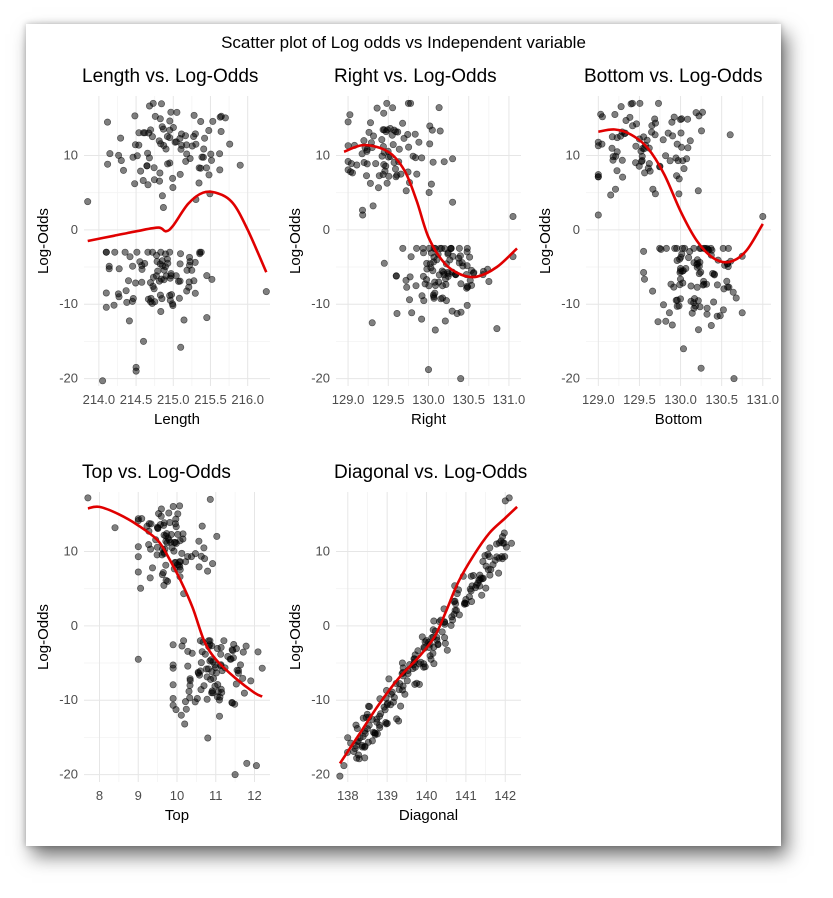  Describe the element at coordinates (415, 76) in the screenshot. I see `panel-title: Right vs. Log-Odds` at that location.